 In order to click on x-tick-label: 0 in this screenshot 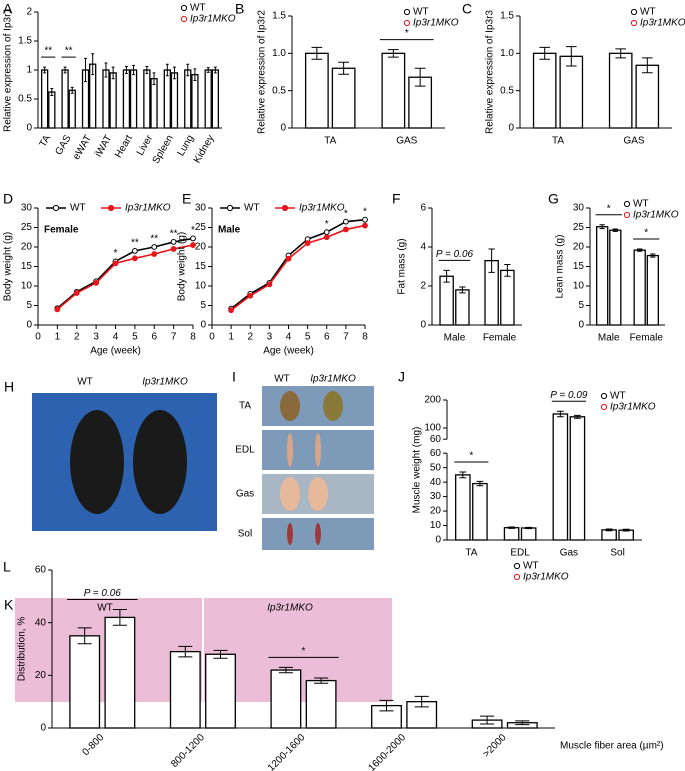, I will do `click(212, 337)`.